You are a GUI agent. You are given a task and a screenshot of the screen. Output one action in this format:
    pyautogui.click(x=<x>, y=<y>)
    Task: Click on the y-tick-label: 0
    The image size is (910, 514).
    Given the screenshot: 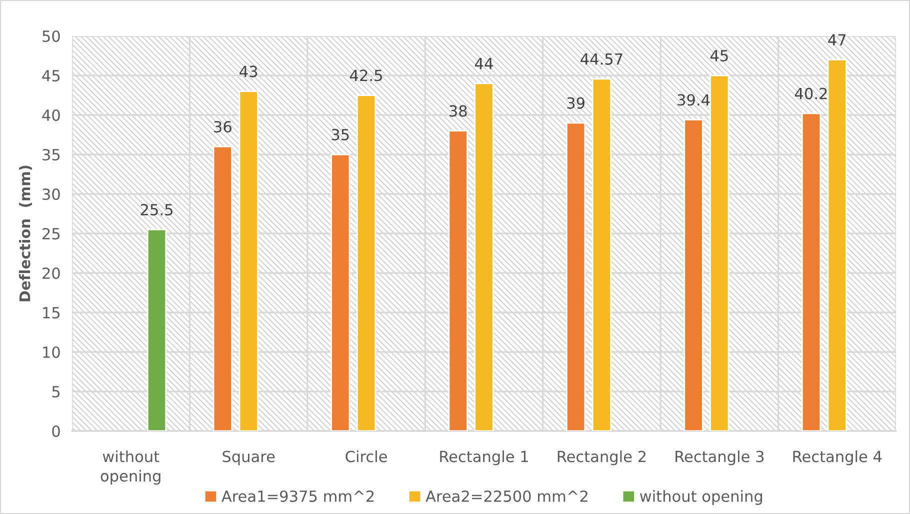 What is the action you would take?
    pyautogui.click(x=56, y=431)
    